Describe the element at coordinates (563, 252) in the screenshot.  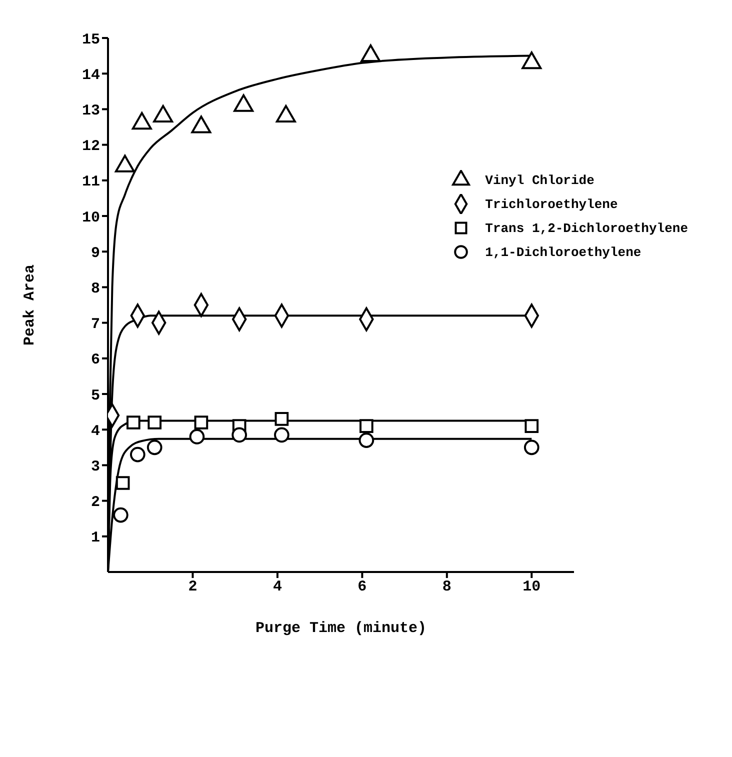
I see `legend-label: 1,1-Dichloroethylene` at that location.